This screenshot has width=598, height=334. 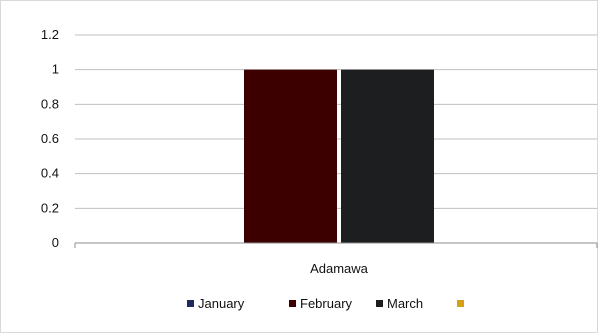 What do you see at coordinates (50, 103) in the screenshot?
I see `y-tick-label: 0.8` at bounding box center [50, 103].